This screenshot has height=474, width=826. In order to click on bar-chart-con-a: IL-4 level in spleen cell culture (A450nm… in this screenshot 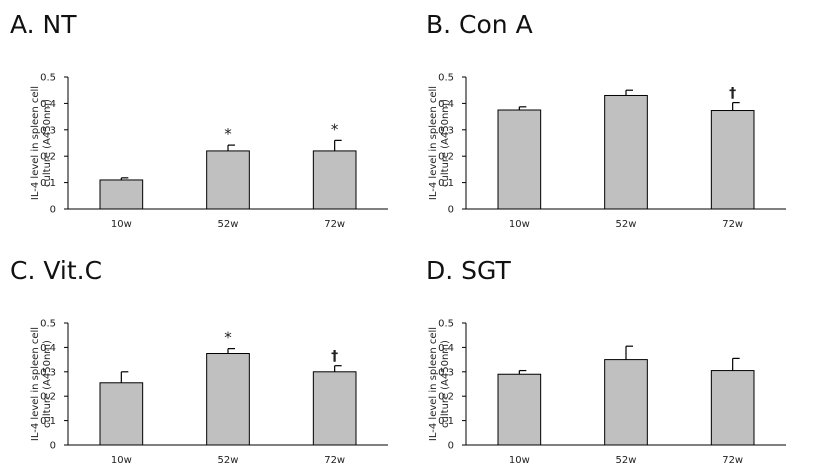, I will do `click(607, 151)`.